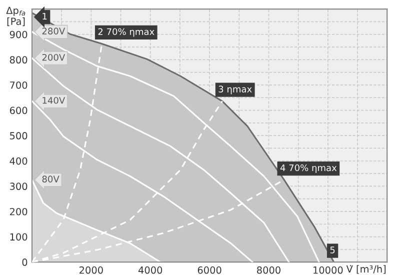  I want to click on y-tick-label: 700, so click(19, 85).